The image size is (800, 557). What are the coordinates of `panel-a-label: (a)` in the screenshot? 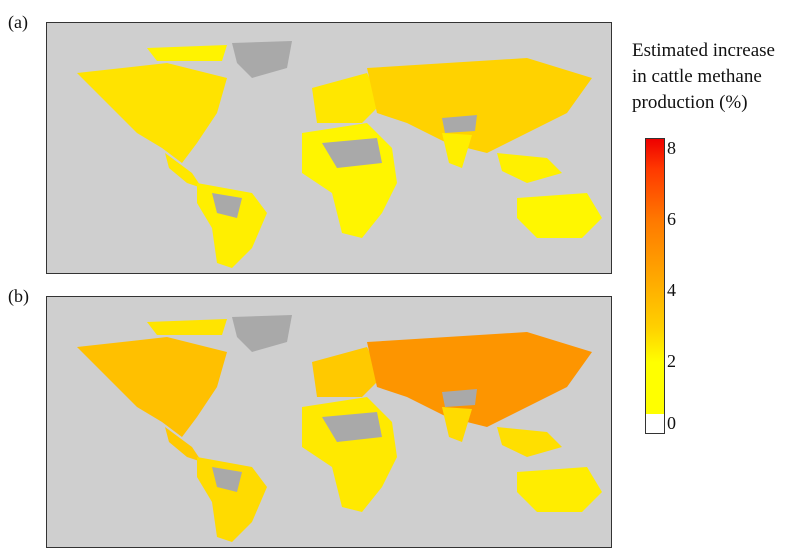 It's located at (18, 22).